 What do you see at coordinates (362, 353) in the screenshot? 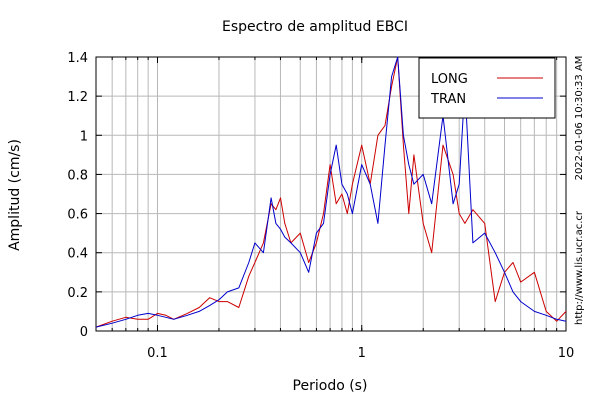
I see `x-tick-label: 1` at bounding box center [362, 353].